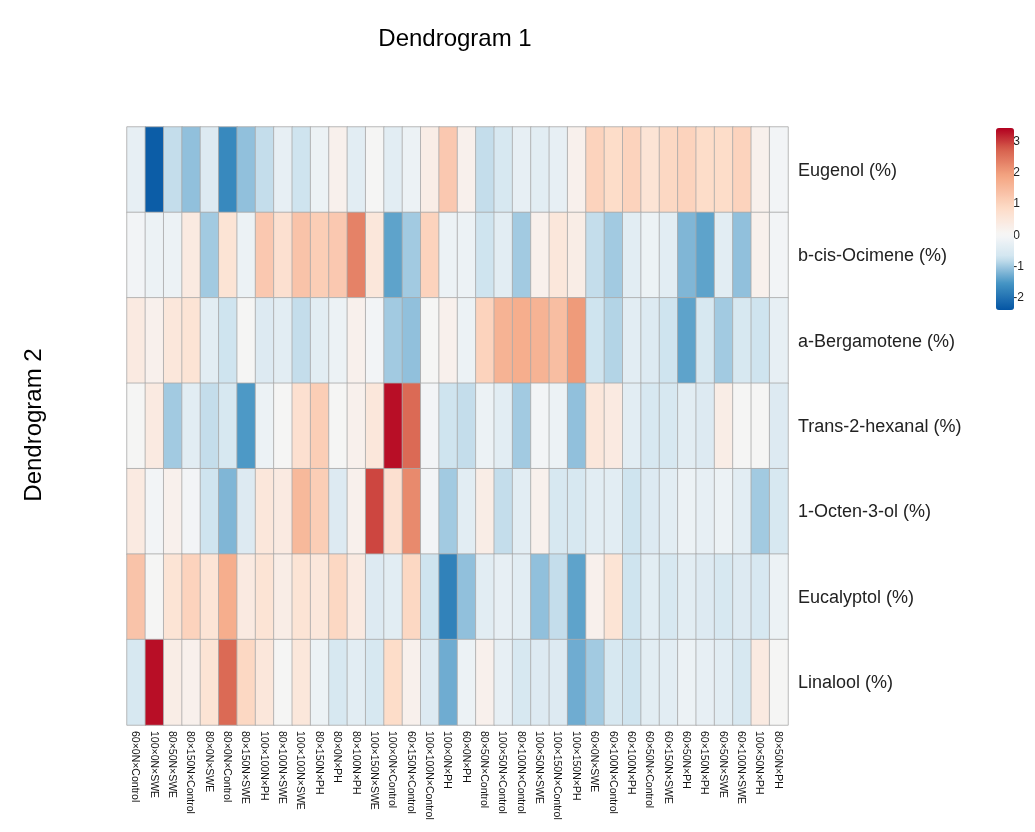 The image size is (1035, 832). What do you see at coordinates (687, 760) in the screenshot?
I see `x-tick-label: 60×50N×PH` at bounding box center [687, 760].